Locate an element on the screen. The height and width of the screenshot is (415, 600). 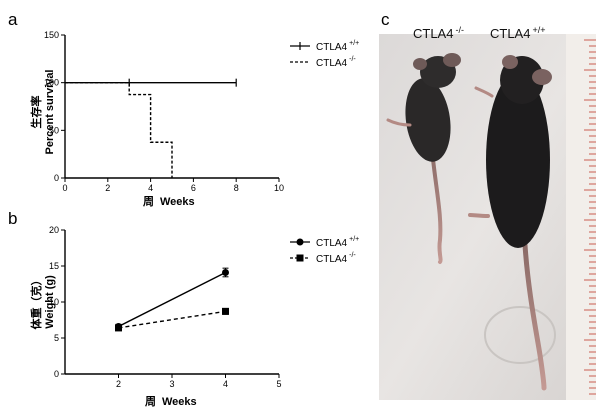
chart-b-ytick-label: 20 is located at coordinates (54, 230).